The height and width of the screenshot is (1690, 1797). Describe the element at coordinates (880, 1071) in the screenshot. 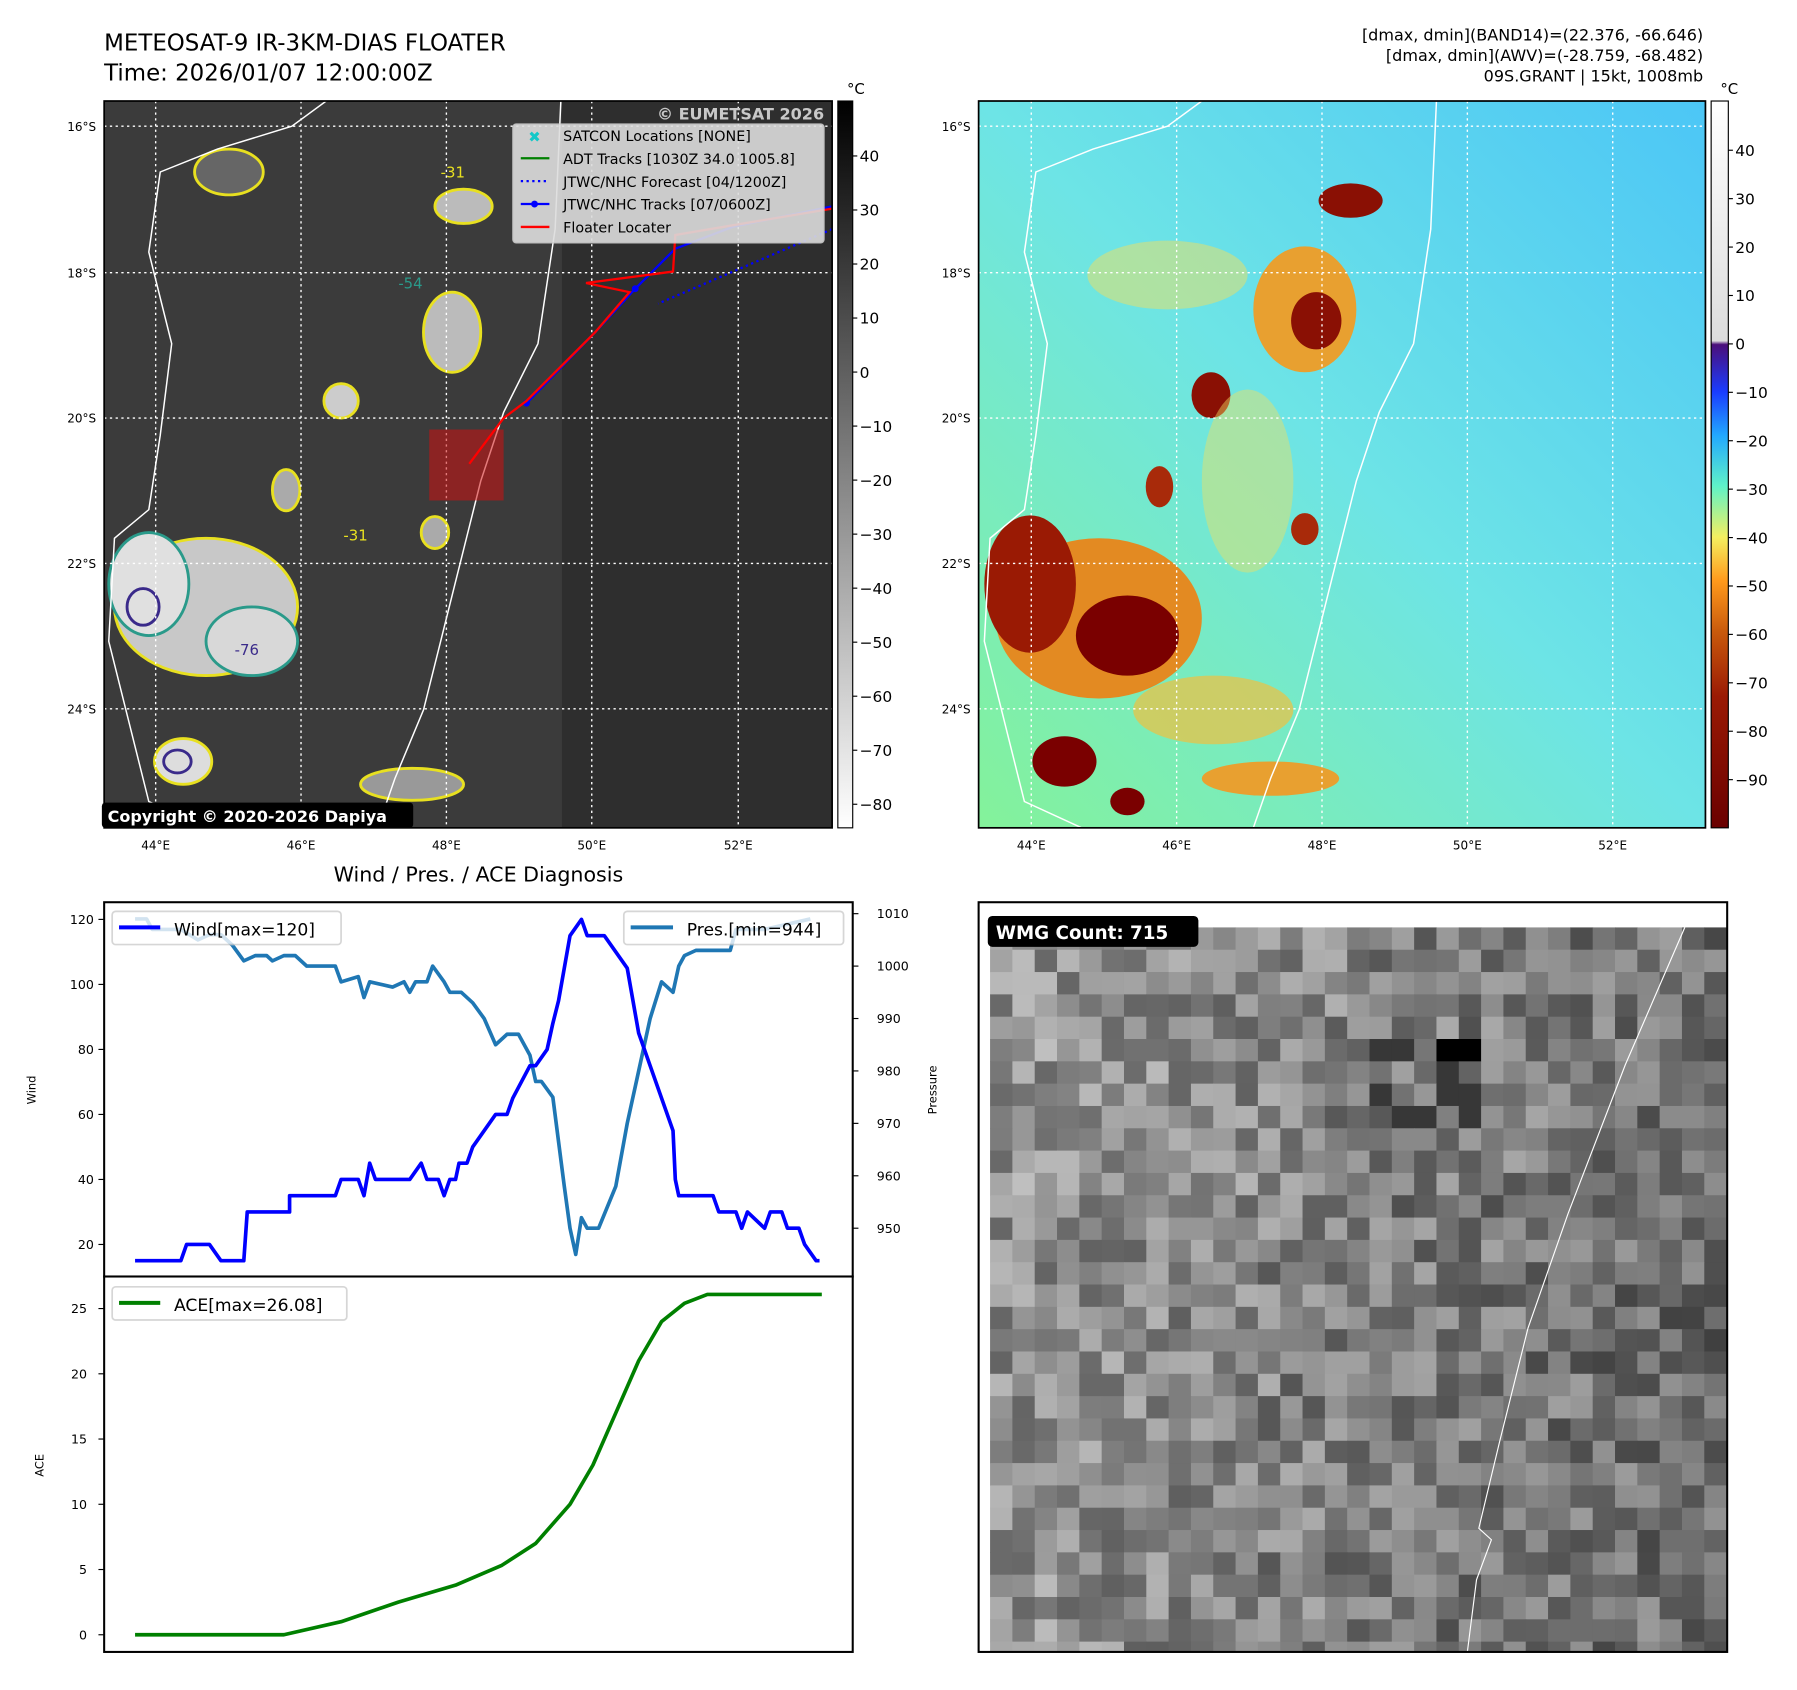

I see `pressure-ticks: 1010 1000 990 980 970 960 950` at that location.